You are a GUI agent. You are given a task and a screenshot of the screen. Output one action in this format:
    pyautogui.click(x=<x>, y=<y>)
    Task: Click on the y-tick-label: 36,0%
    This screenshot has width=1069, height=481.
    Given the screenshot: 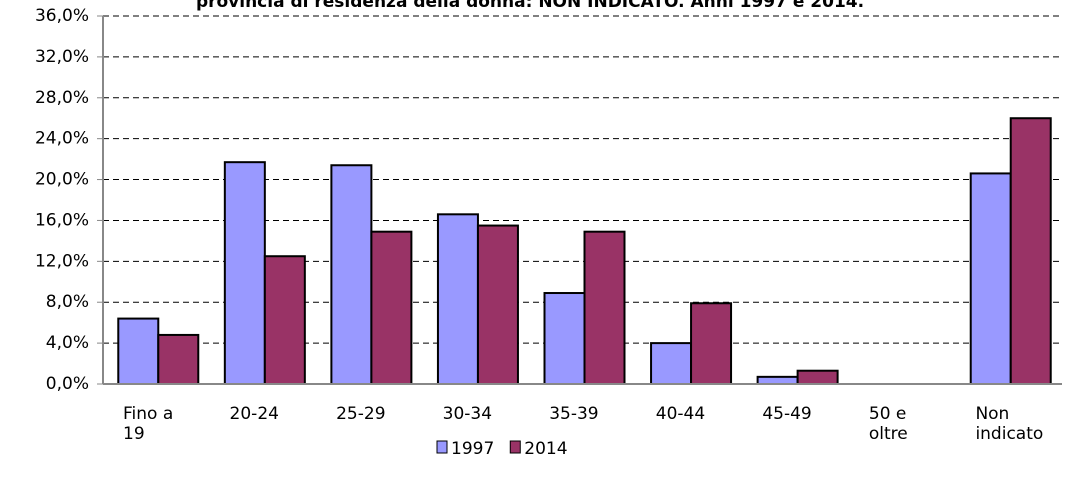 What is the action you would take?
    pyautogui.click(x=62, y=16)
    